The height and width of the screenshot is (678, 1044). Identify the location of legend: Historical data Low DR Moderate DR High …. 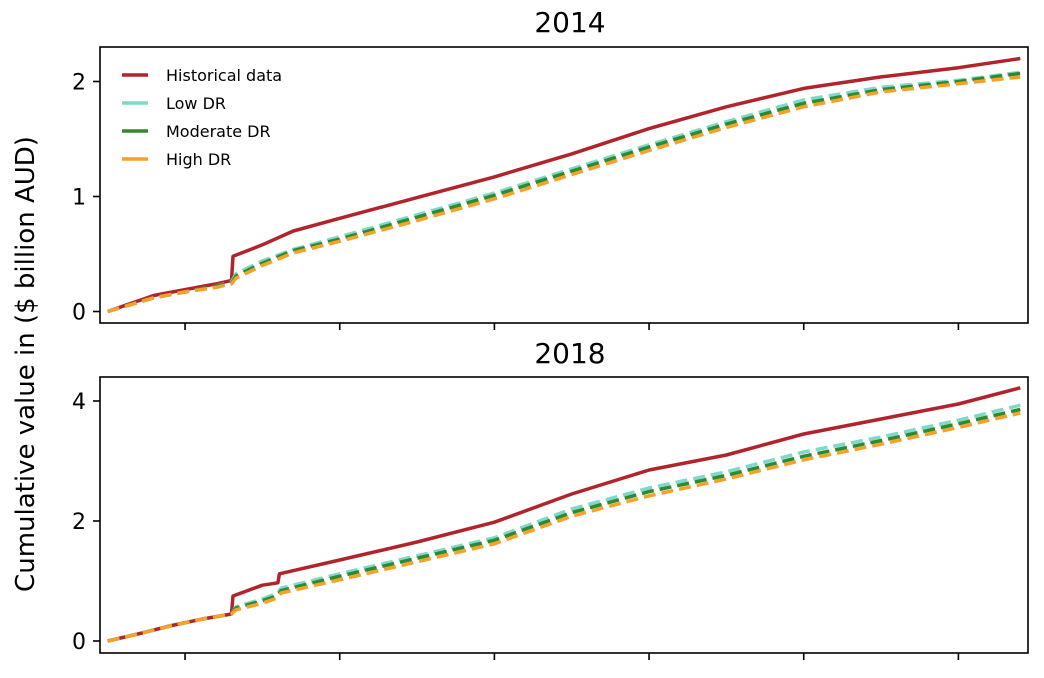
(202, 117).